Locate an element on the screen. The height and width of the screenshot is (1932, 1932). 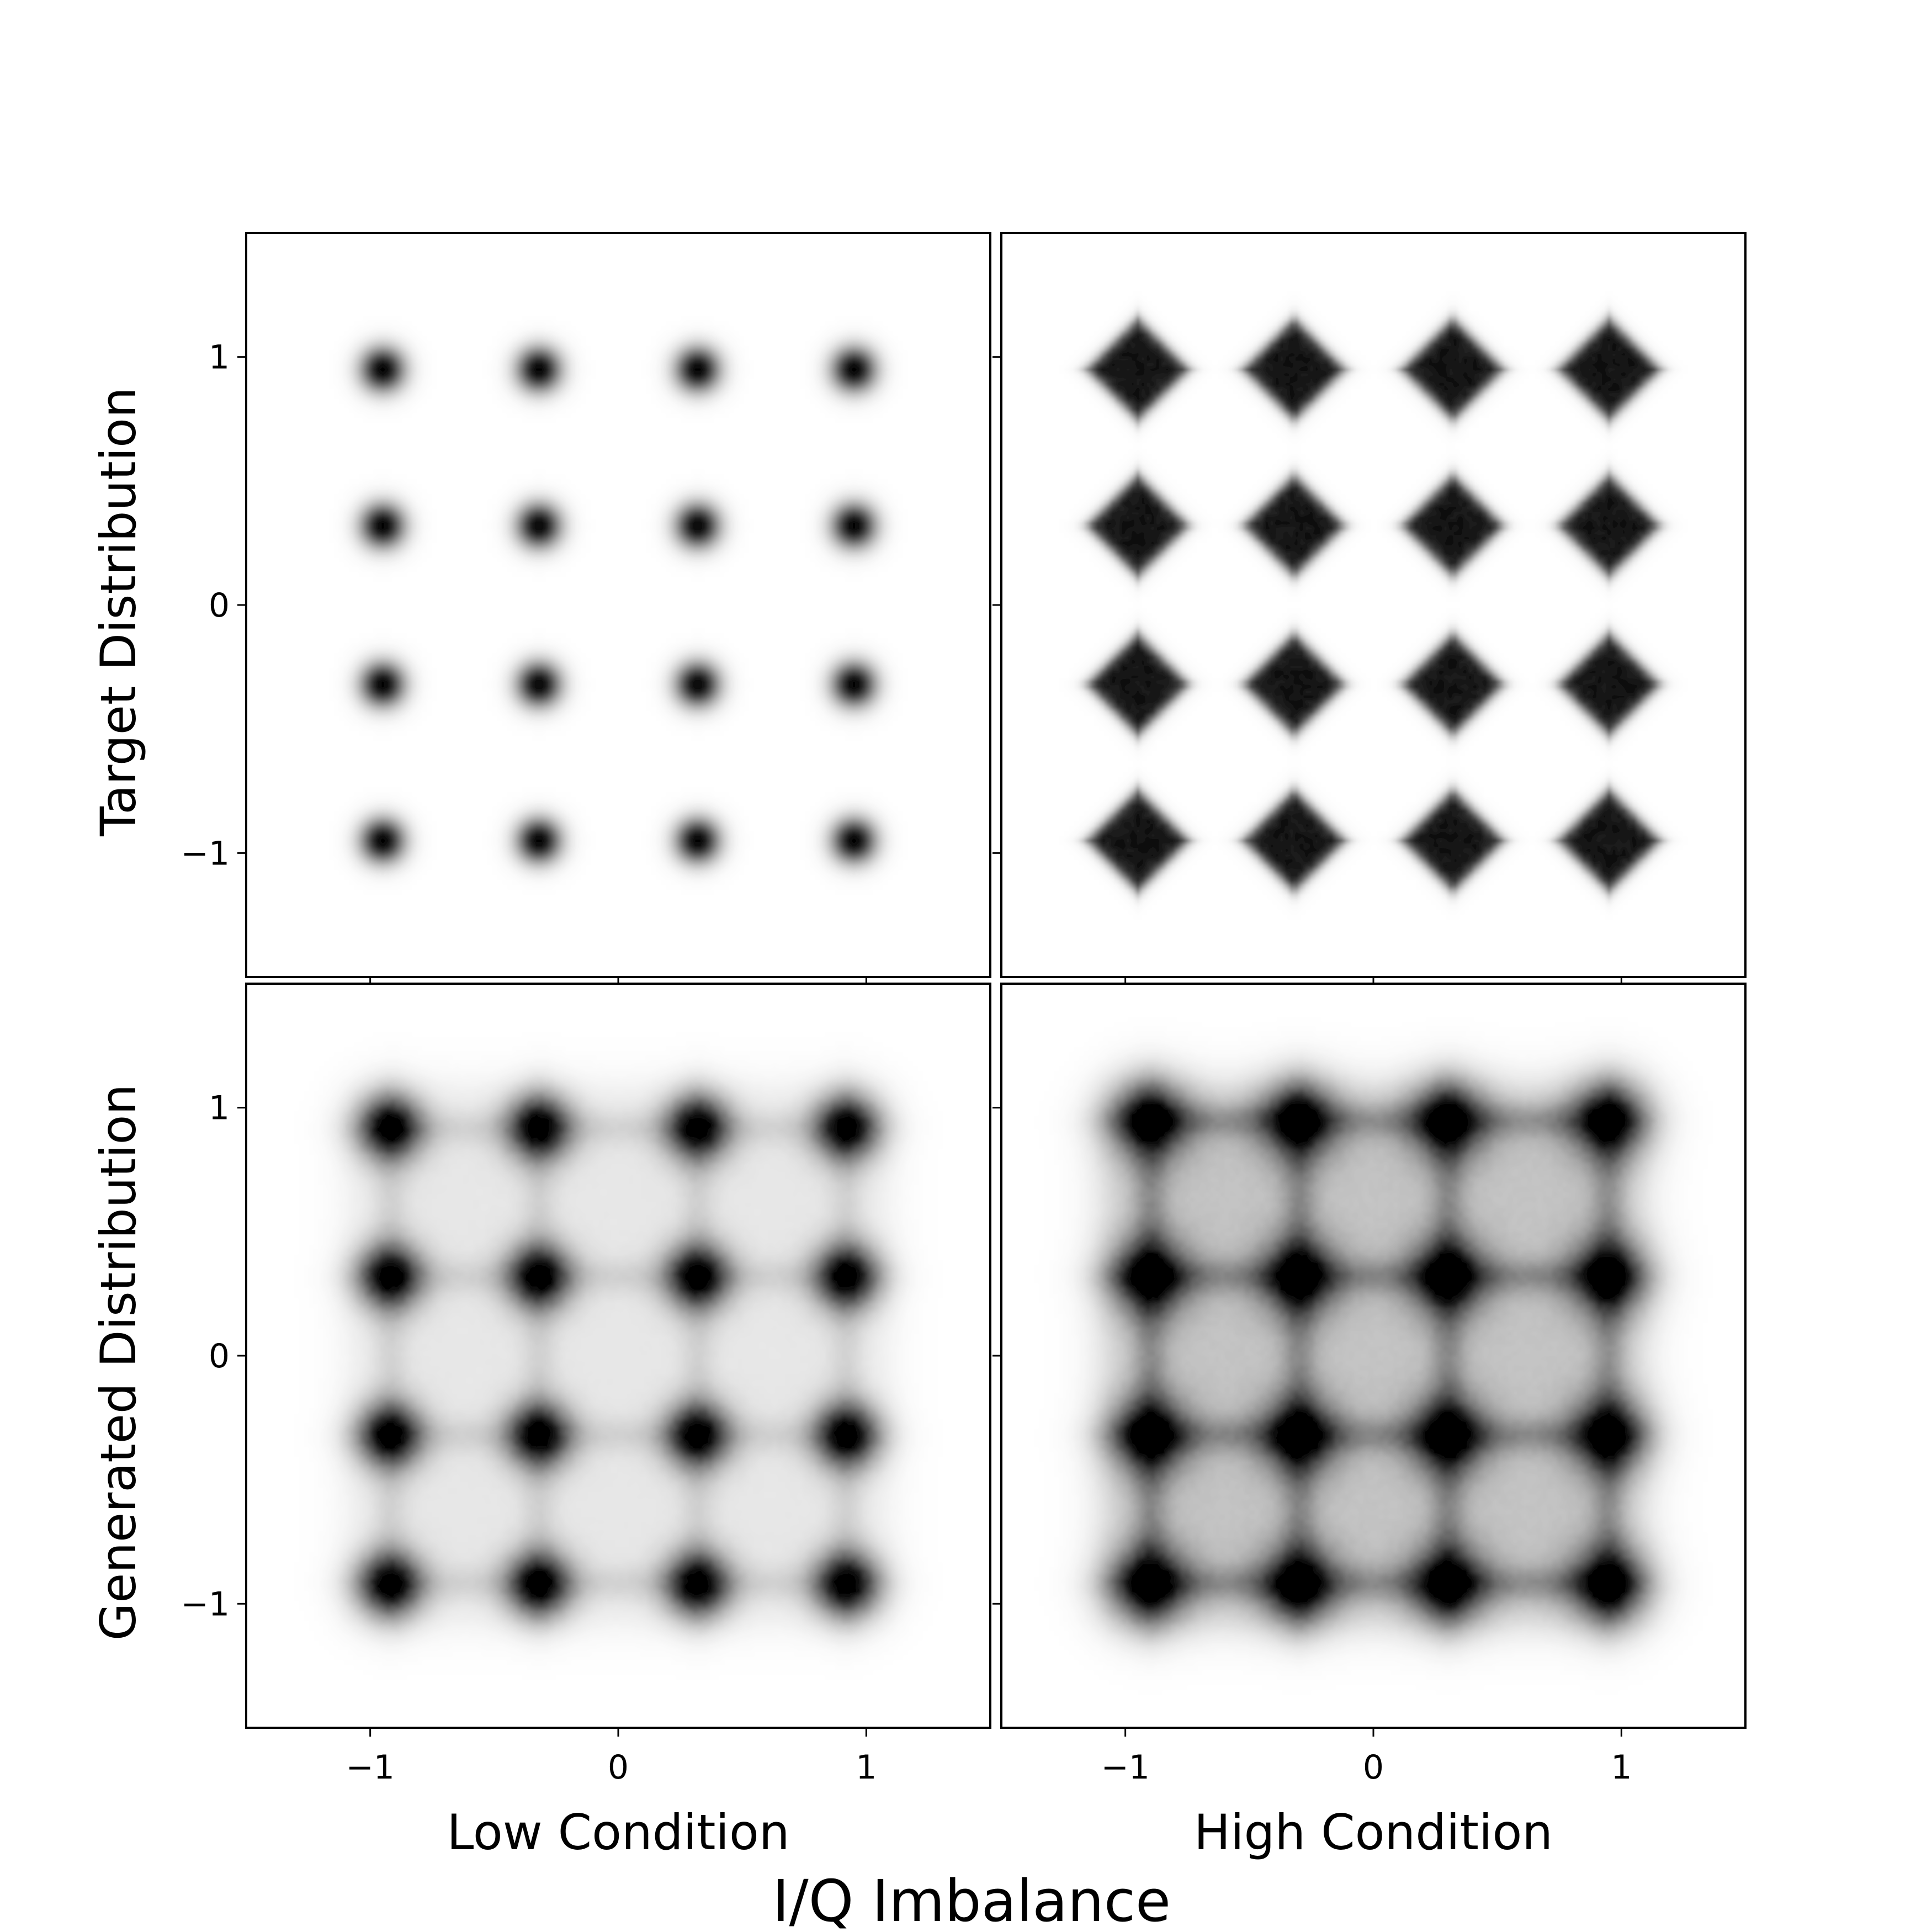
row-label-target-distribution: Target Distribution is located at coordinates (119, 612).